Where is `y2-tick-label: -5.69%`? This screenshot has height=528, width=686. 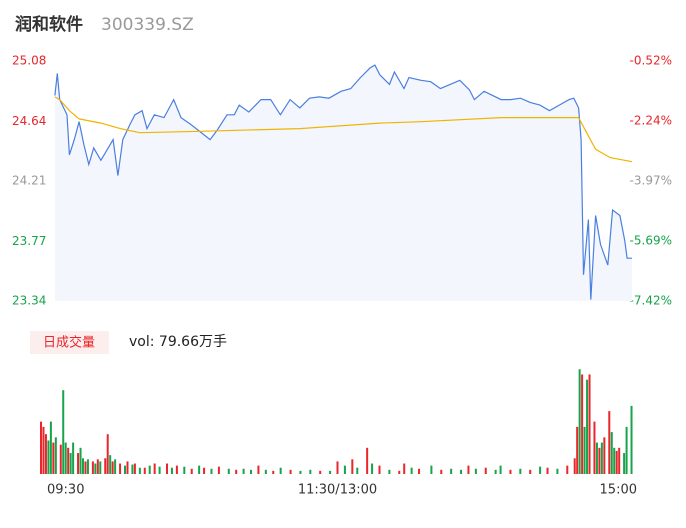 y2-tick-label: -5.69% is located at coordinates (651, 240).